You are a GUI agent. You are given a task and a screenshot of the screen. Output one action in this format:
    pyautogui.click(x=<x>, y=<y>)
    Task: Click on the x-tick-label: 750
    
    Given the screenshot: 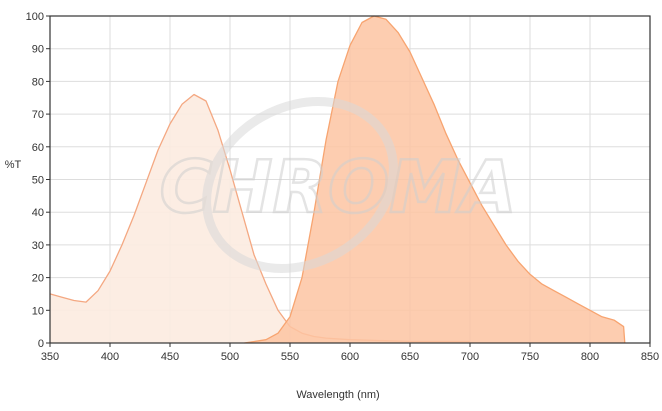 What is the action you would take?
    pyautogui.click(x=530, y=357)
    